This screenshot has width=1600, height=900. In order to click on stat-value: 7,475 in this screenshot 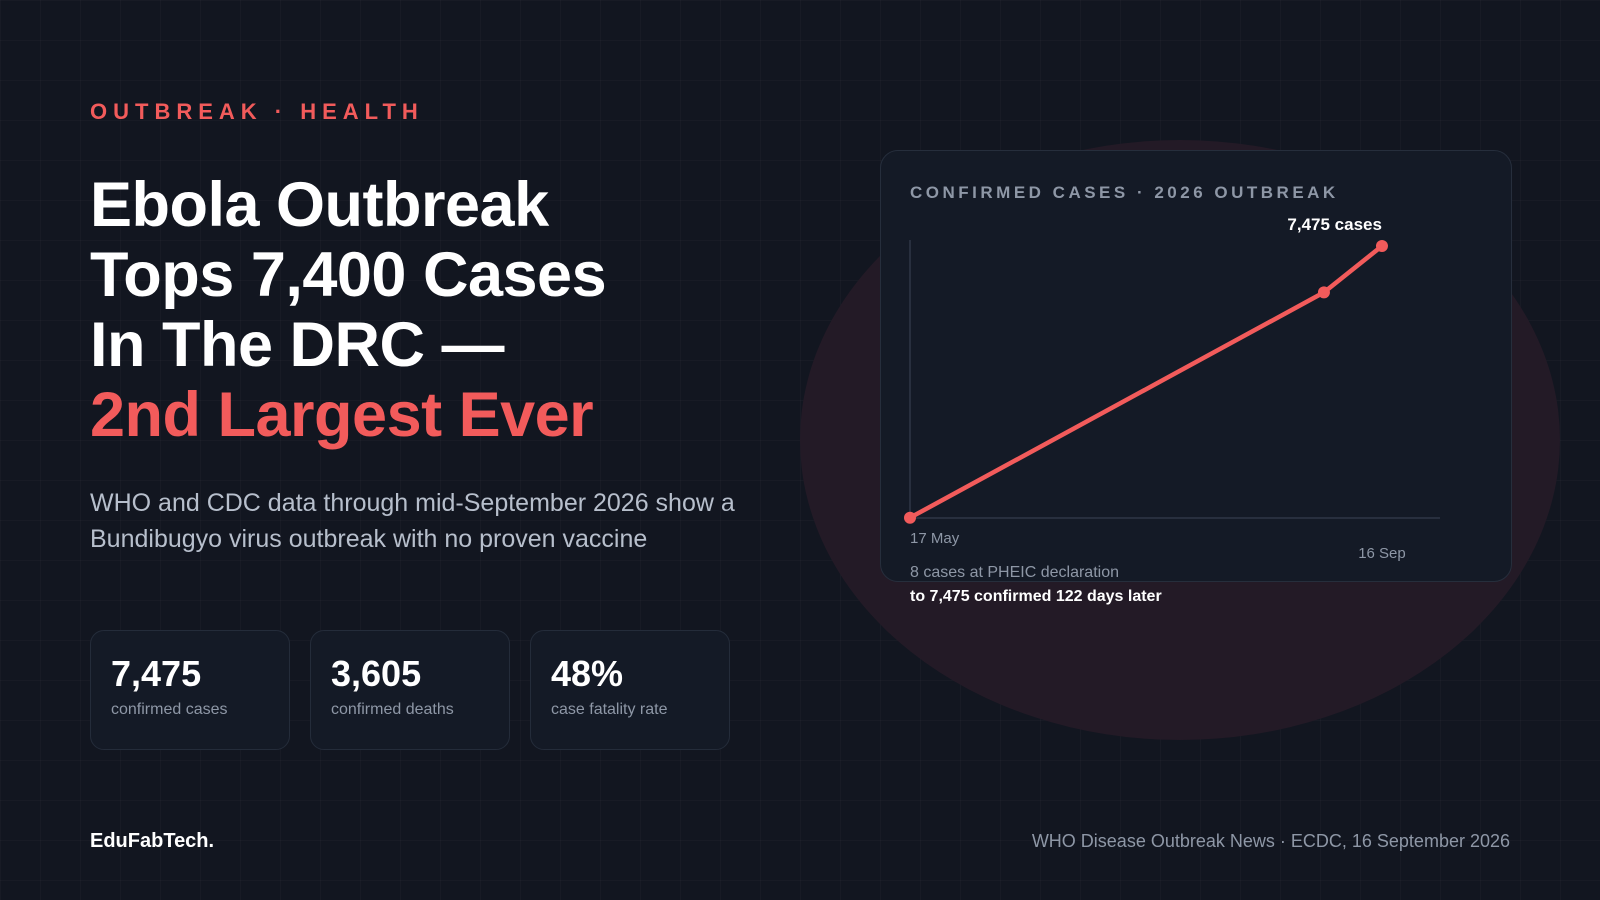, I will do `click(156, 673)`.